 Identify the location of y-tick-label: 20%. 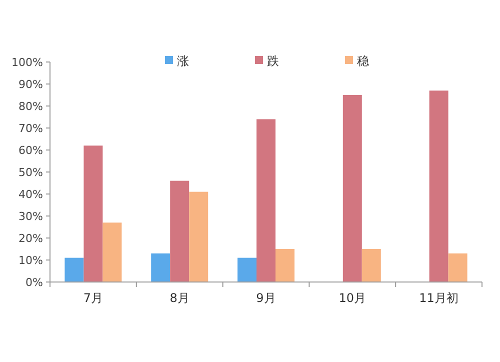
(30, 238).